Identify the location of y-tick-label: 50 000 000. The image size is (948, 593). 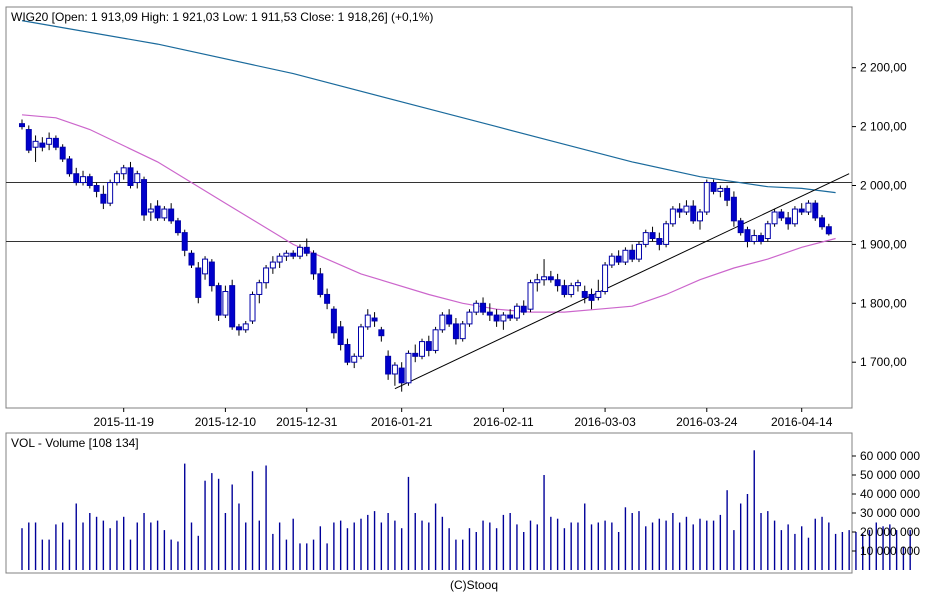
(890, 475).